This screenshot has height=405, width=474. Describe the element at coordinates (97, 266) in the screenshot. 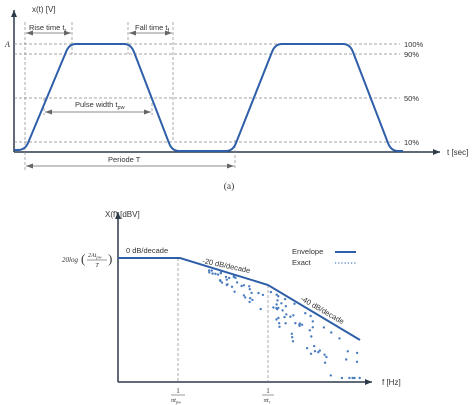

I see `svg-text: T` at that location.